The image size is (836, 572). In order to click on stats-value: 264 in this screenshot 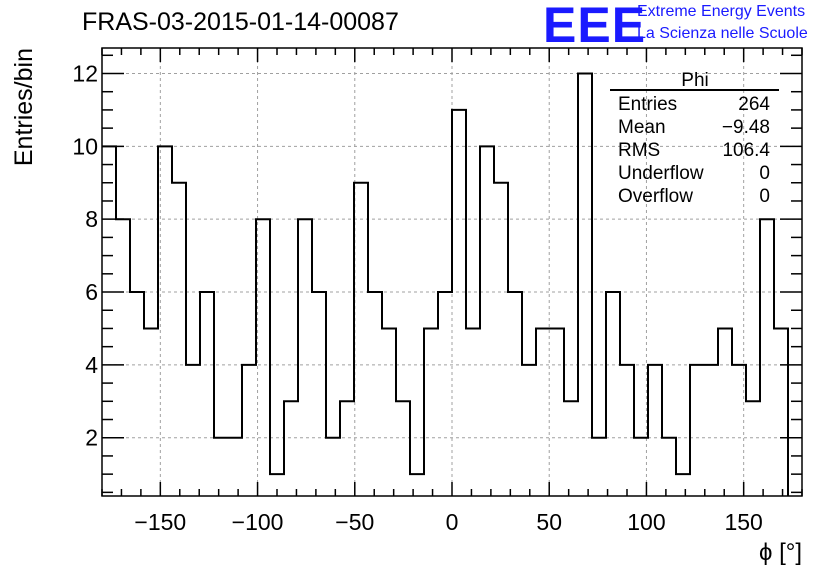, I will do `click(754, 104)`.